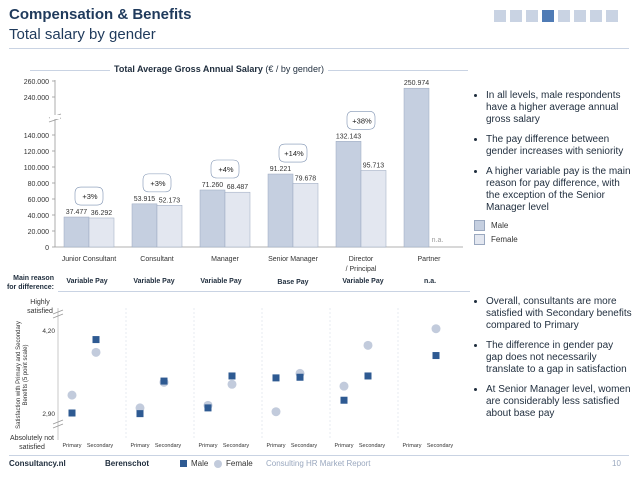  What do you see at coordinates (39, 232) in the screenshot?
I see `y-tick-label: 20.000` at bounding box center [39, 232].